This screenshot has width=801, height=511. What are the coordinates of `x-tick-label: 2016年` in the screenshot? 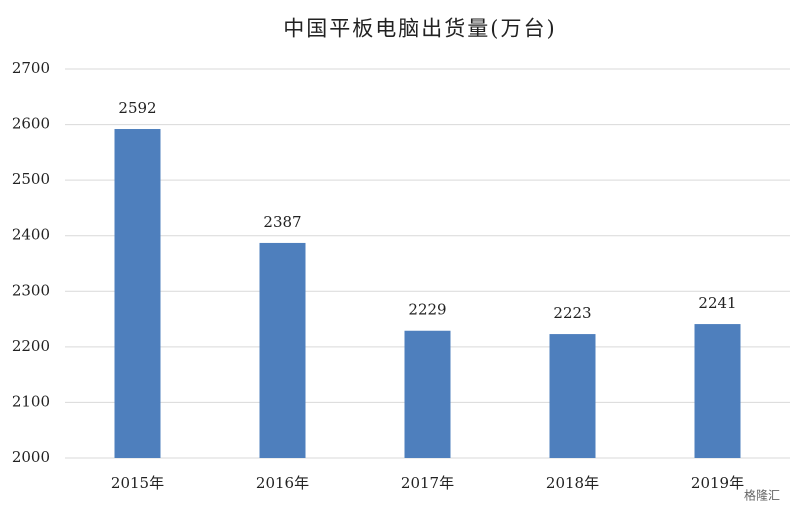 It's located at (282, 483).